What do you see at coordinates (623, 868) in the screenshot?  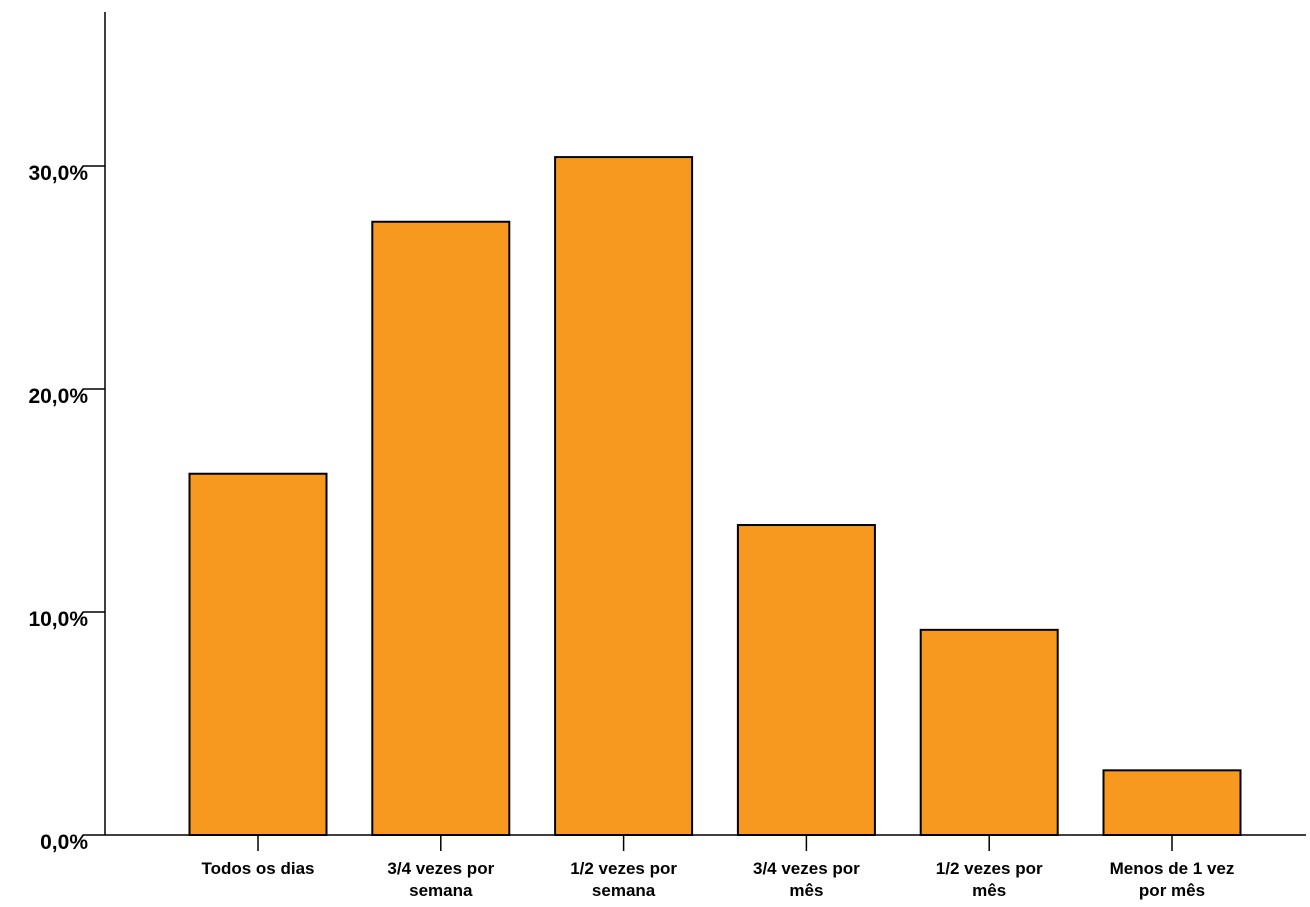 I see `x-tick-label-2-line-0: 1/2 vezes por` at bounding box center [623, 868].